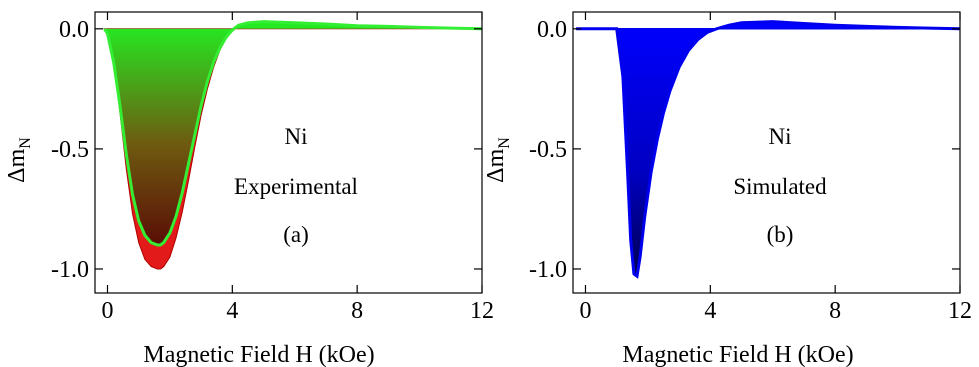  What do you see at coordinates (835, 311) in the screenshot?
I see `x-tick-label-b: 8` at bounding box center [835, 311].